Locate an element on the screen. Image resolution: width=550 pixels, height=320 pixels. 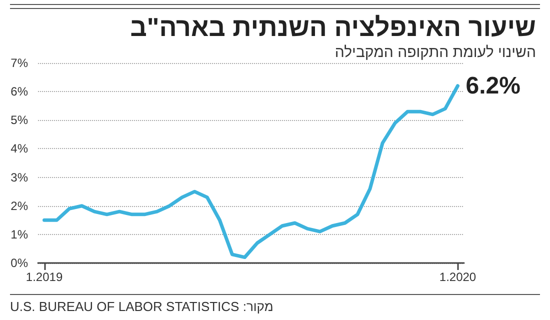
chart-title: שיעור האינפלציה השנתית בארה"ב is located at coordinates (333, 27).